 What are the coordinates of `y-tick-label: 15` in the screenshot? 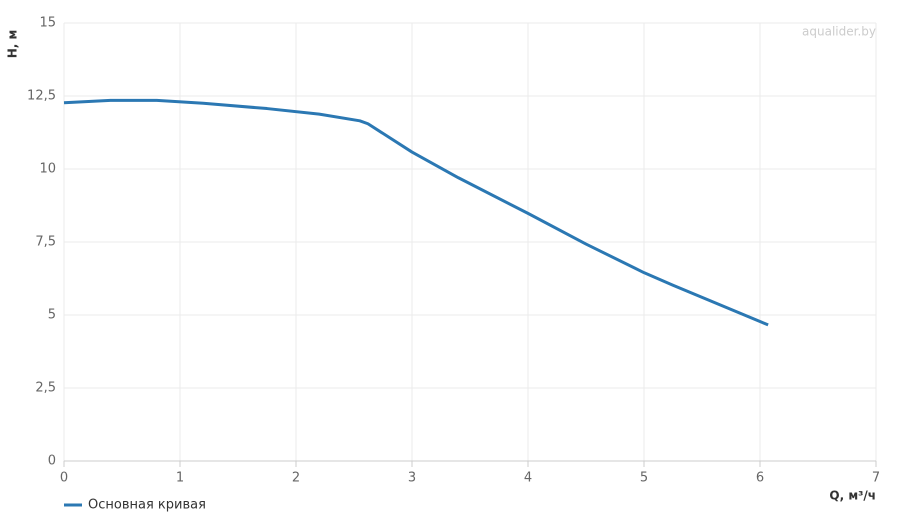 It's located at (47, 23).